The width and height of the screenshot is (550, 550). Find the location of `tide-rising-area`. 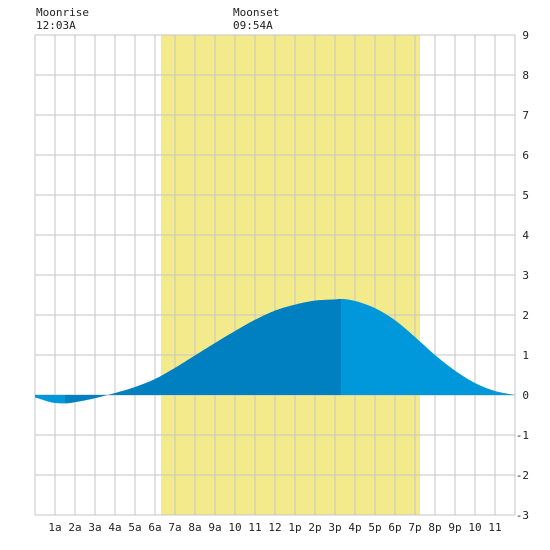

tide-rising-area is located at coordinates (203, 351).